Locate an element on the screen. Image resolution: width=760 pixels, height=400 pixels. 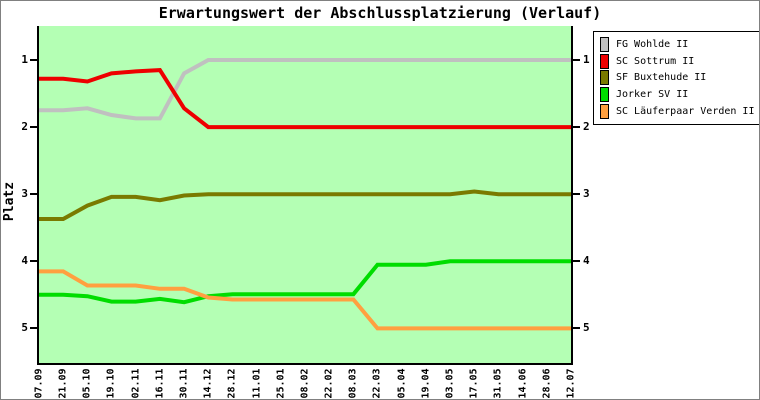
x-tick-label-text: 14.06 is located at coordinates (523, 383).